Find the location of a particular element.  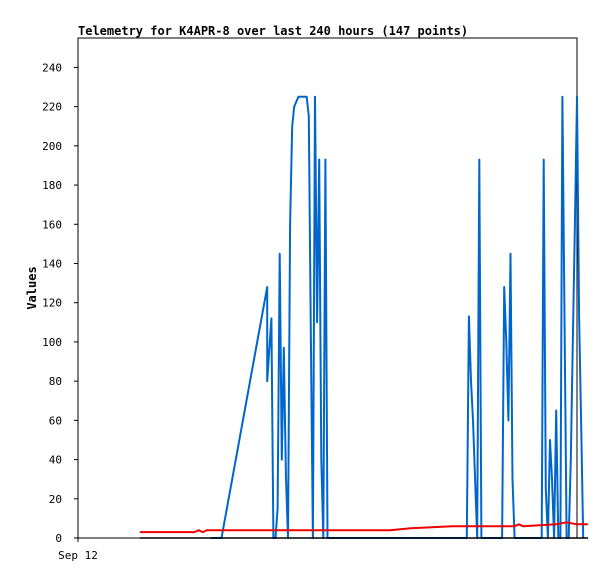

y-tick-label: 140 is located at coordinates (52, 263).